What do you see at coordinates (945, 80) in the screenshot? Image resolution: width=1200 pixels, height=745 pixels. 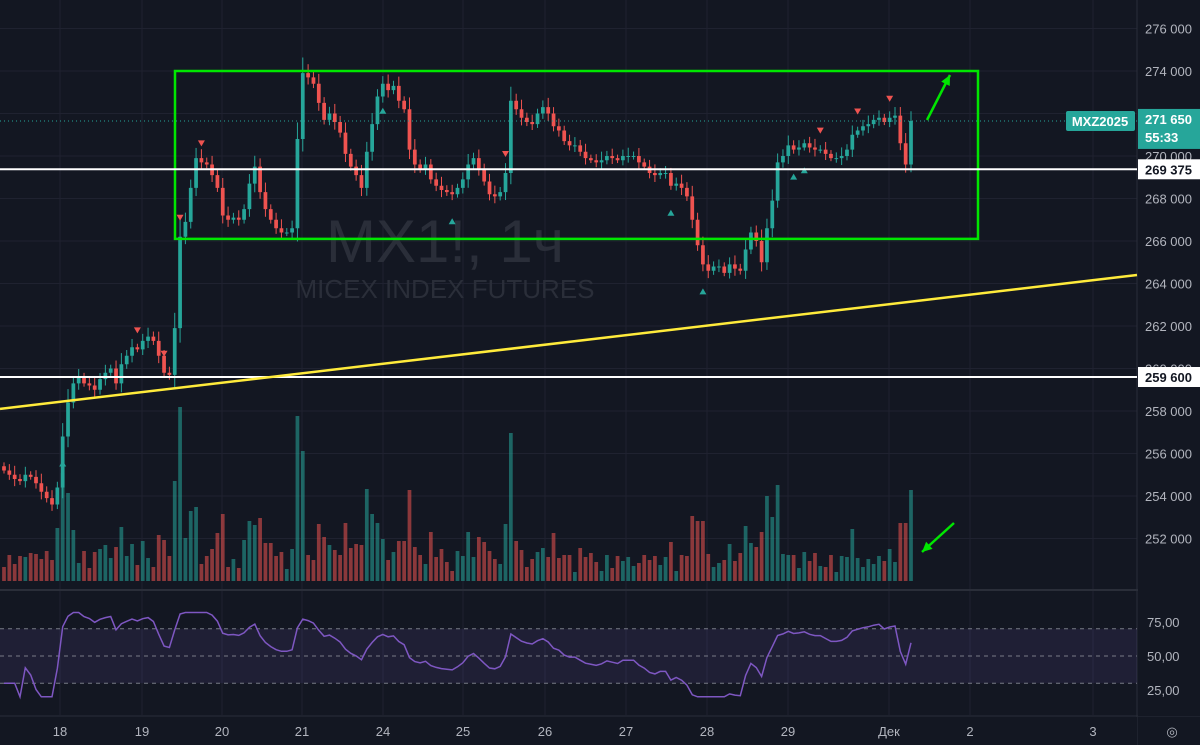 I see `arrow-price-head` at bounding box center [945, 80].